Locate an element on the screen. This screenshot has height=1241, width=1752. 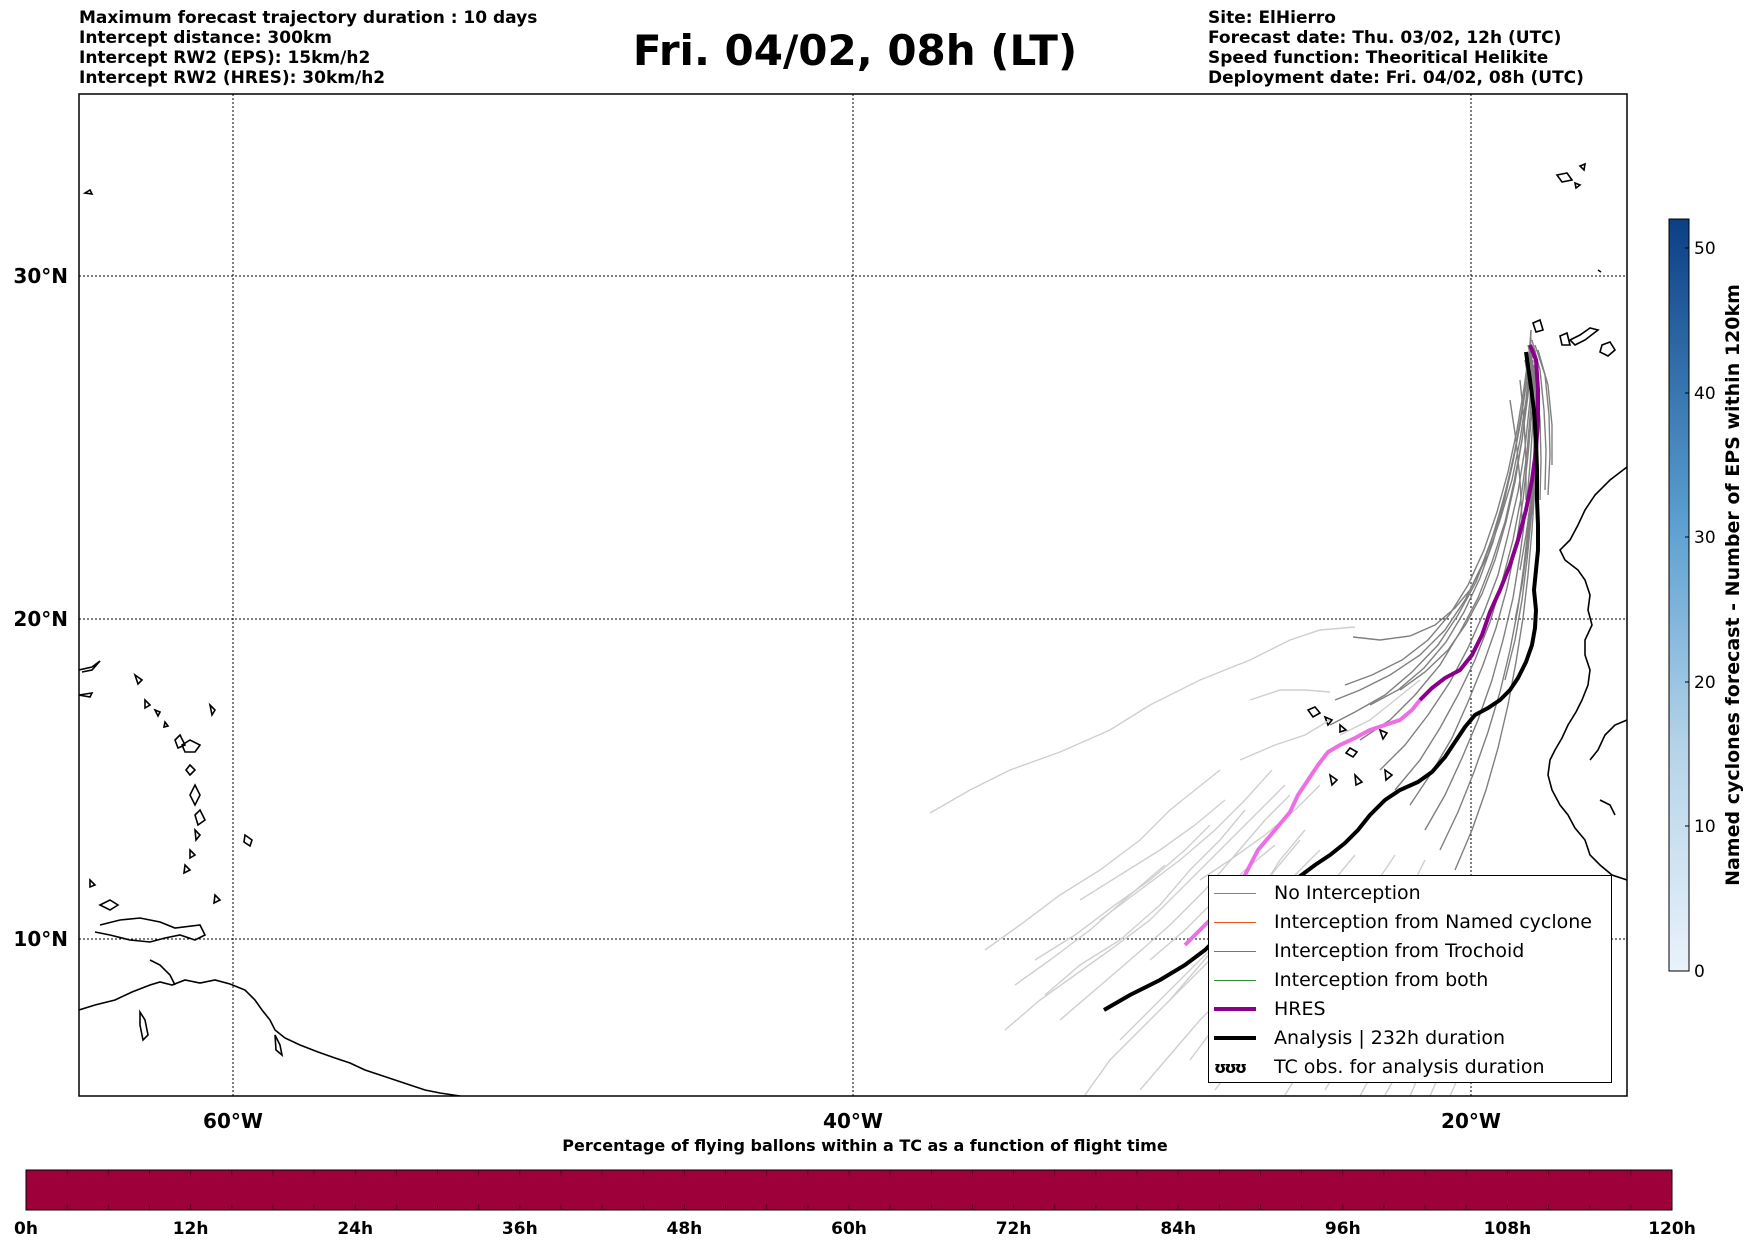
hres-trajectory is located at coordinates (1479, 523).